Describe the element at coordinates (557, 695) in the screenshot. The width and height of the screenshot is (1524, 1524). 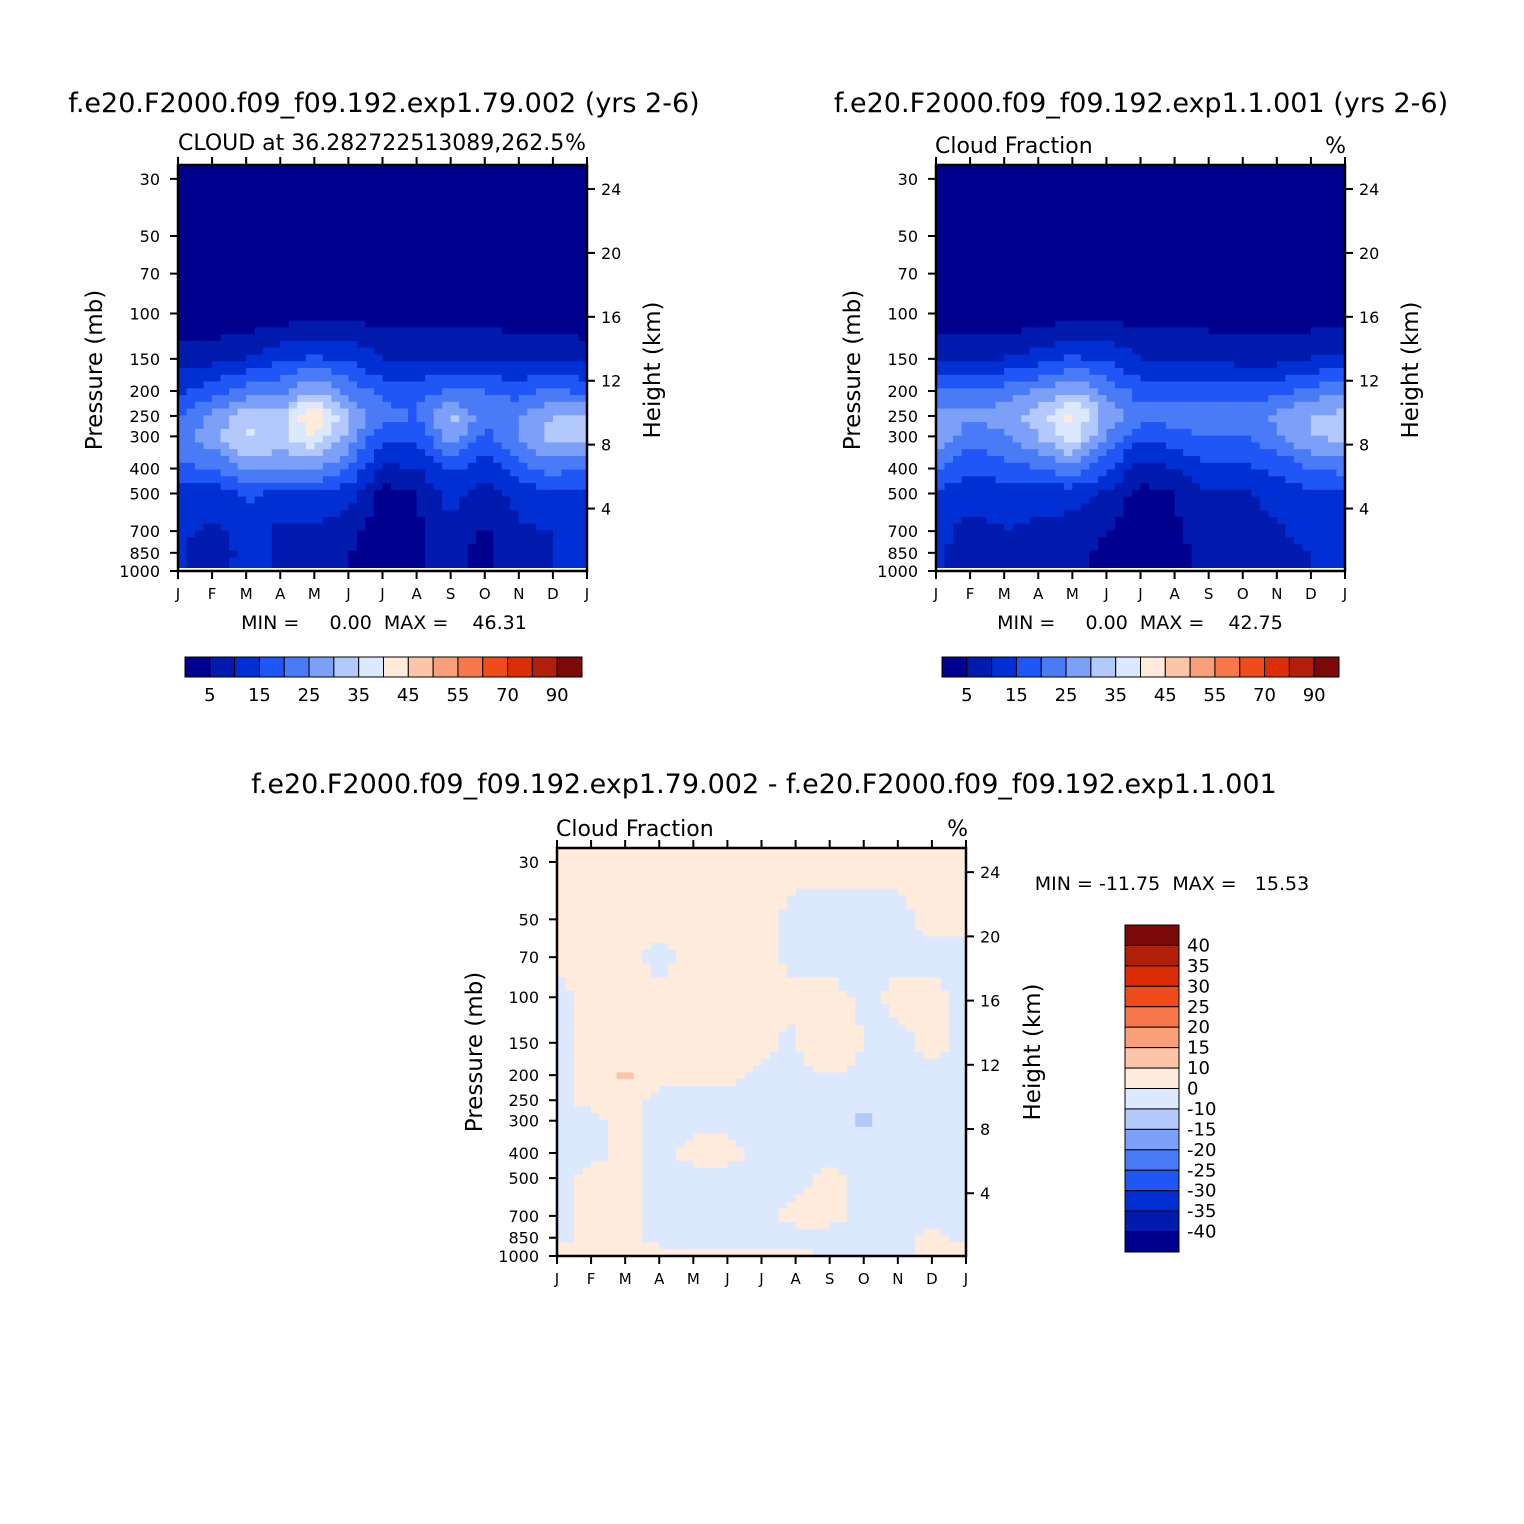
I see `colorbar-label: 90` at that location.